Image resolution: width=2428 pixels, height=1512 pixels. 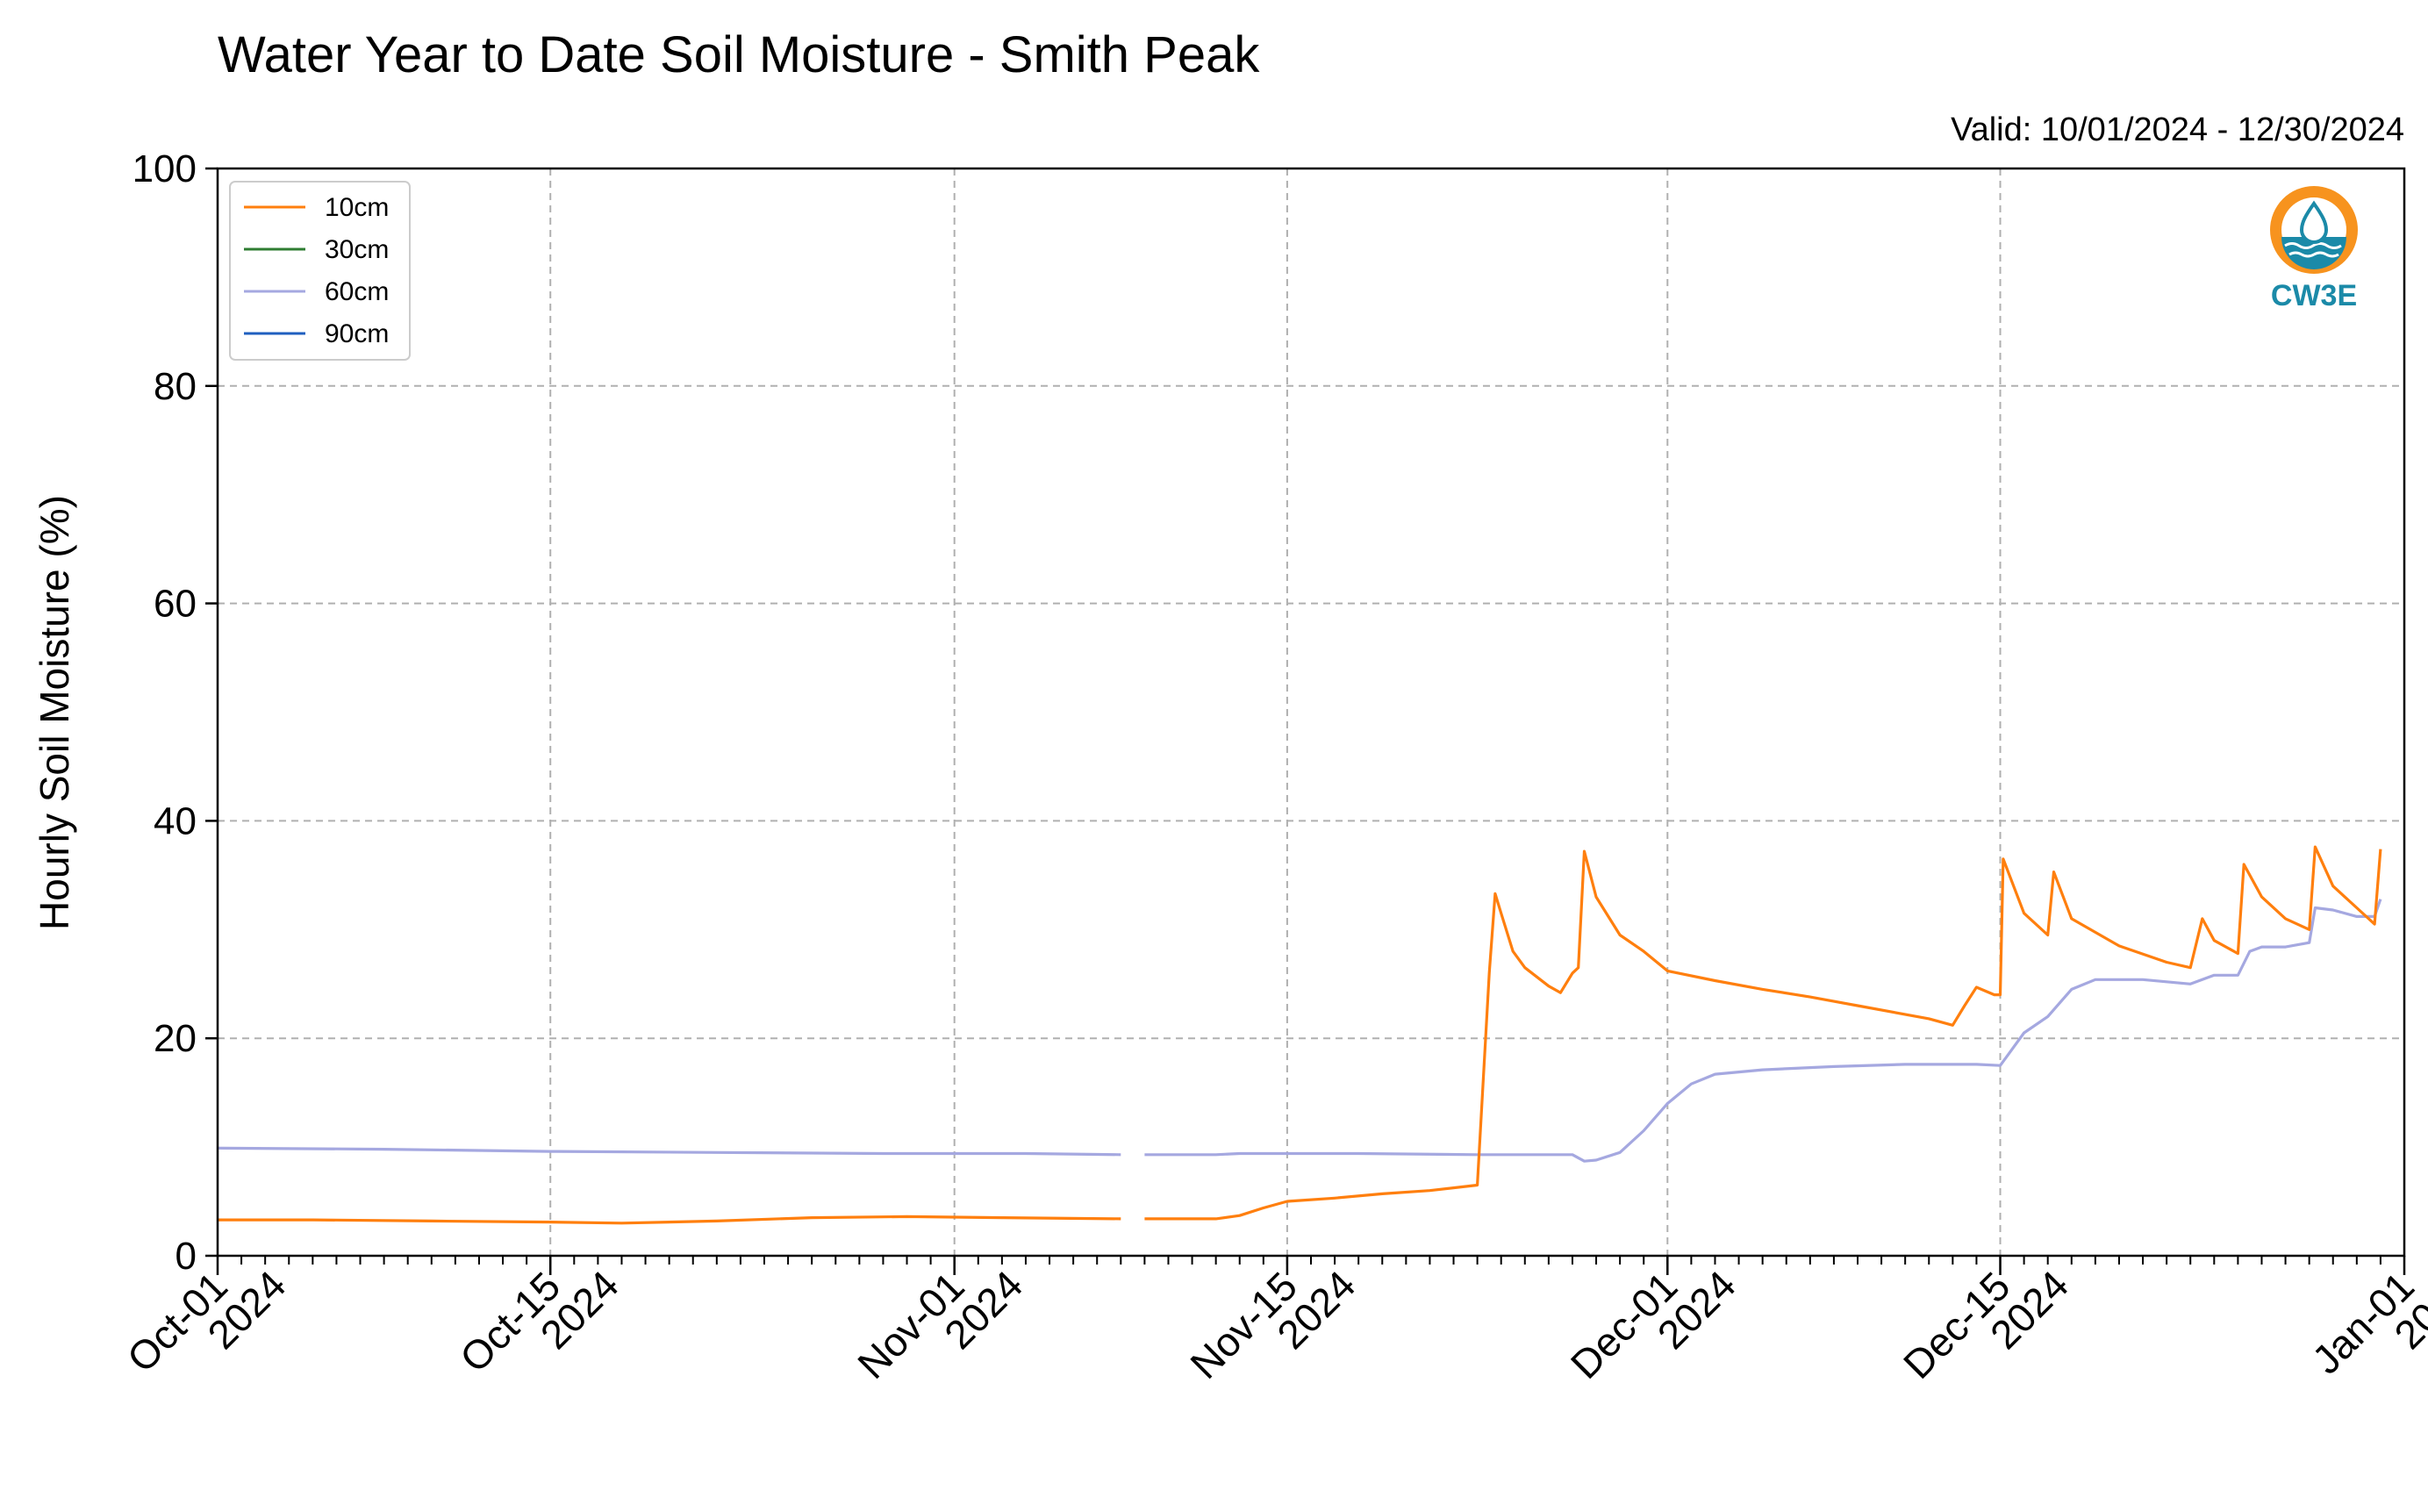 What do you see at coordinates (175, 821) in the screenshot?
I see `y-tick-label: 40` at bounding box center [175, 821].